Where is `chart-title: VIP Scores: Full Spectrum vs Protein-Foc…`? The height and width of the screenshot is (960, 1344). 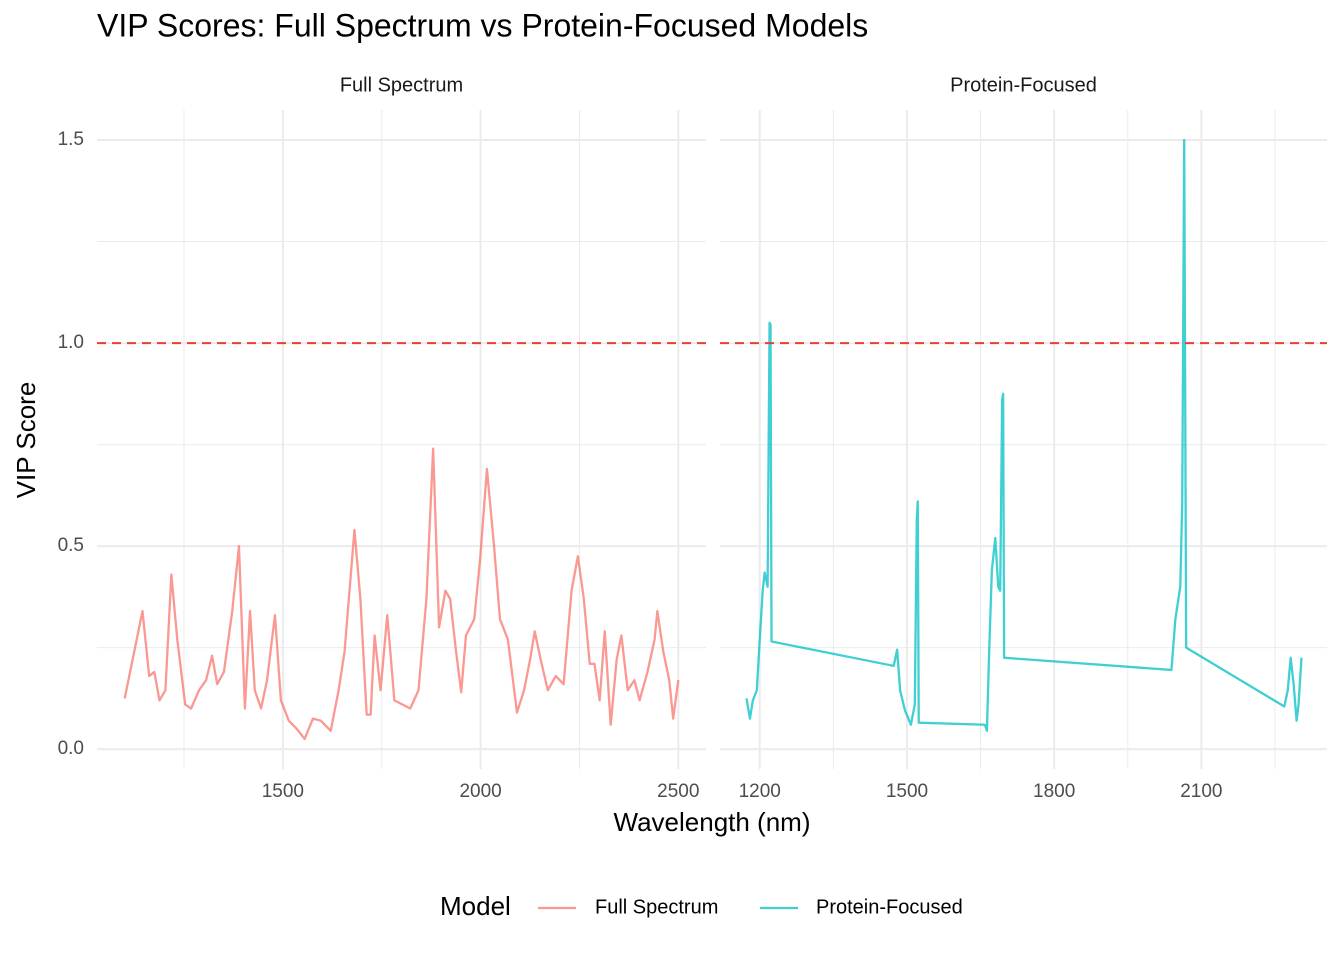
chart-title: VIP Scores: Full Spectrum vs Protein-Foc… is located at coordinates (482, 25).